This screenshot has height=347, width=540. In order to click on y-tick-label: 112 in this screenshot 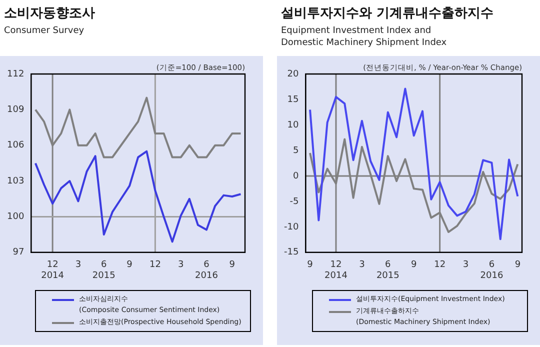, I will do `click(15, 74)`.